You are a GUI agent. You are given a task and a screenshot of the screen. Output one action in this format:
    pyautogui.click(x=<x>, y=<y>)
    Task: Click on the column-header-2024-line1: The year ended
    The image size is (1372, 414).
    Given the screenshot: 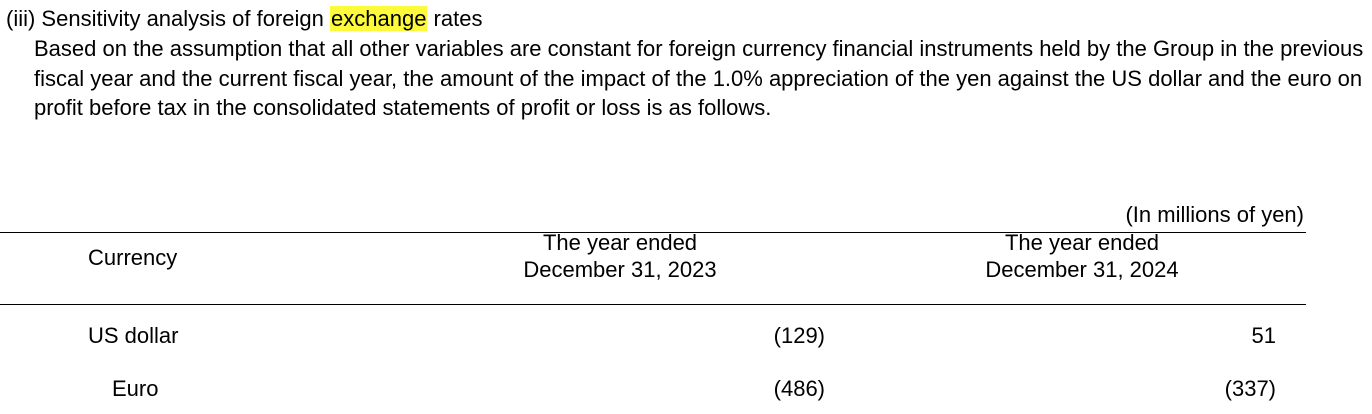 What is the action you would take?
    pyautogui.click(x=1082, y=242)
    